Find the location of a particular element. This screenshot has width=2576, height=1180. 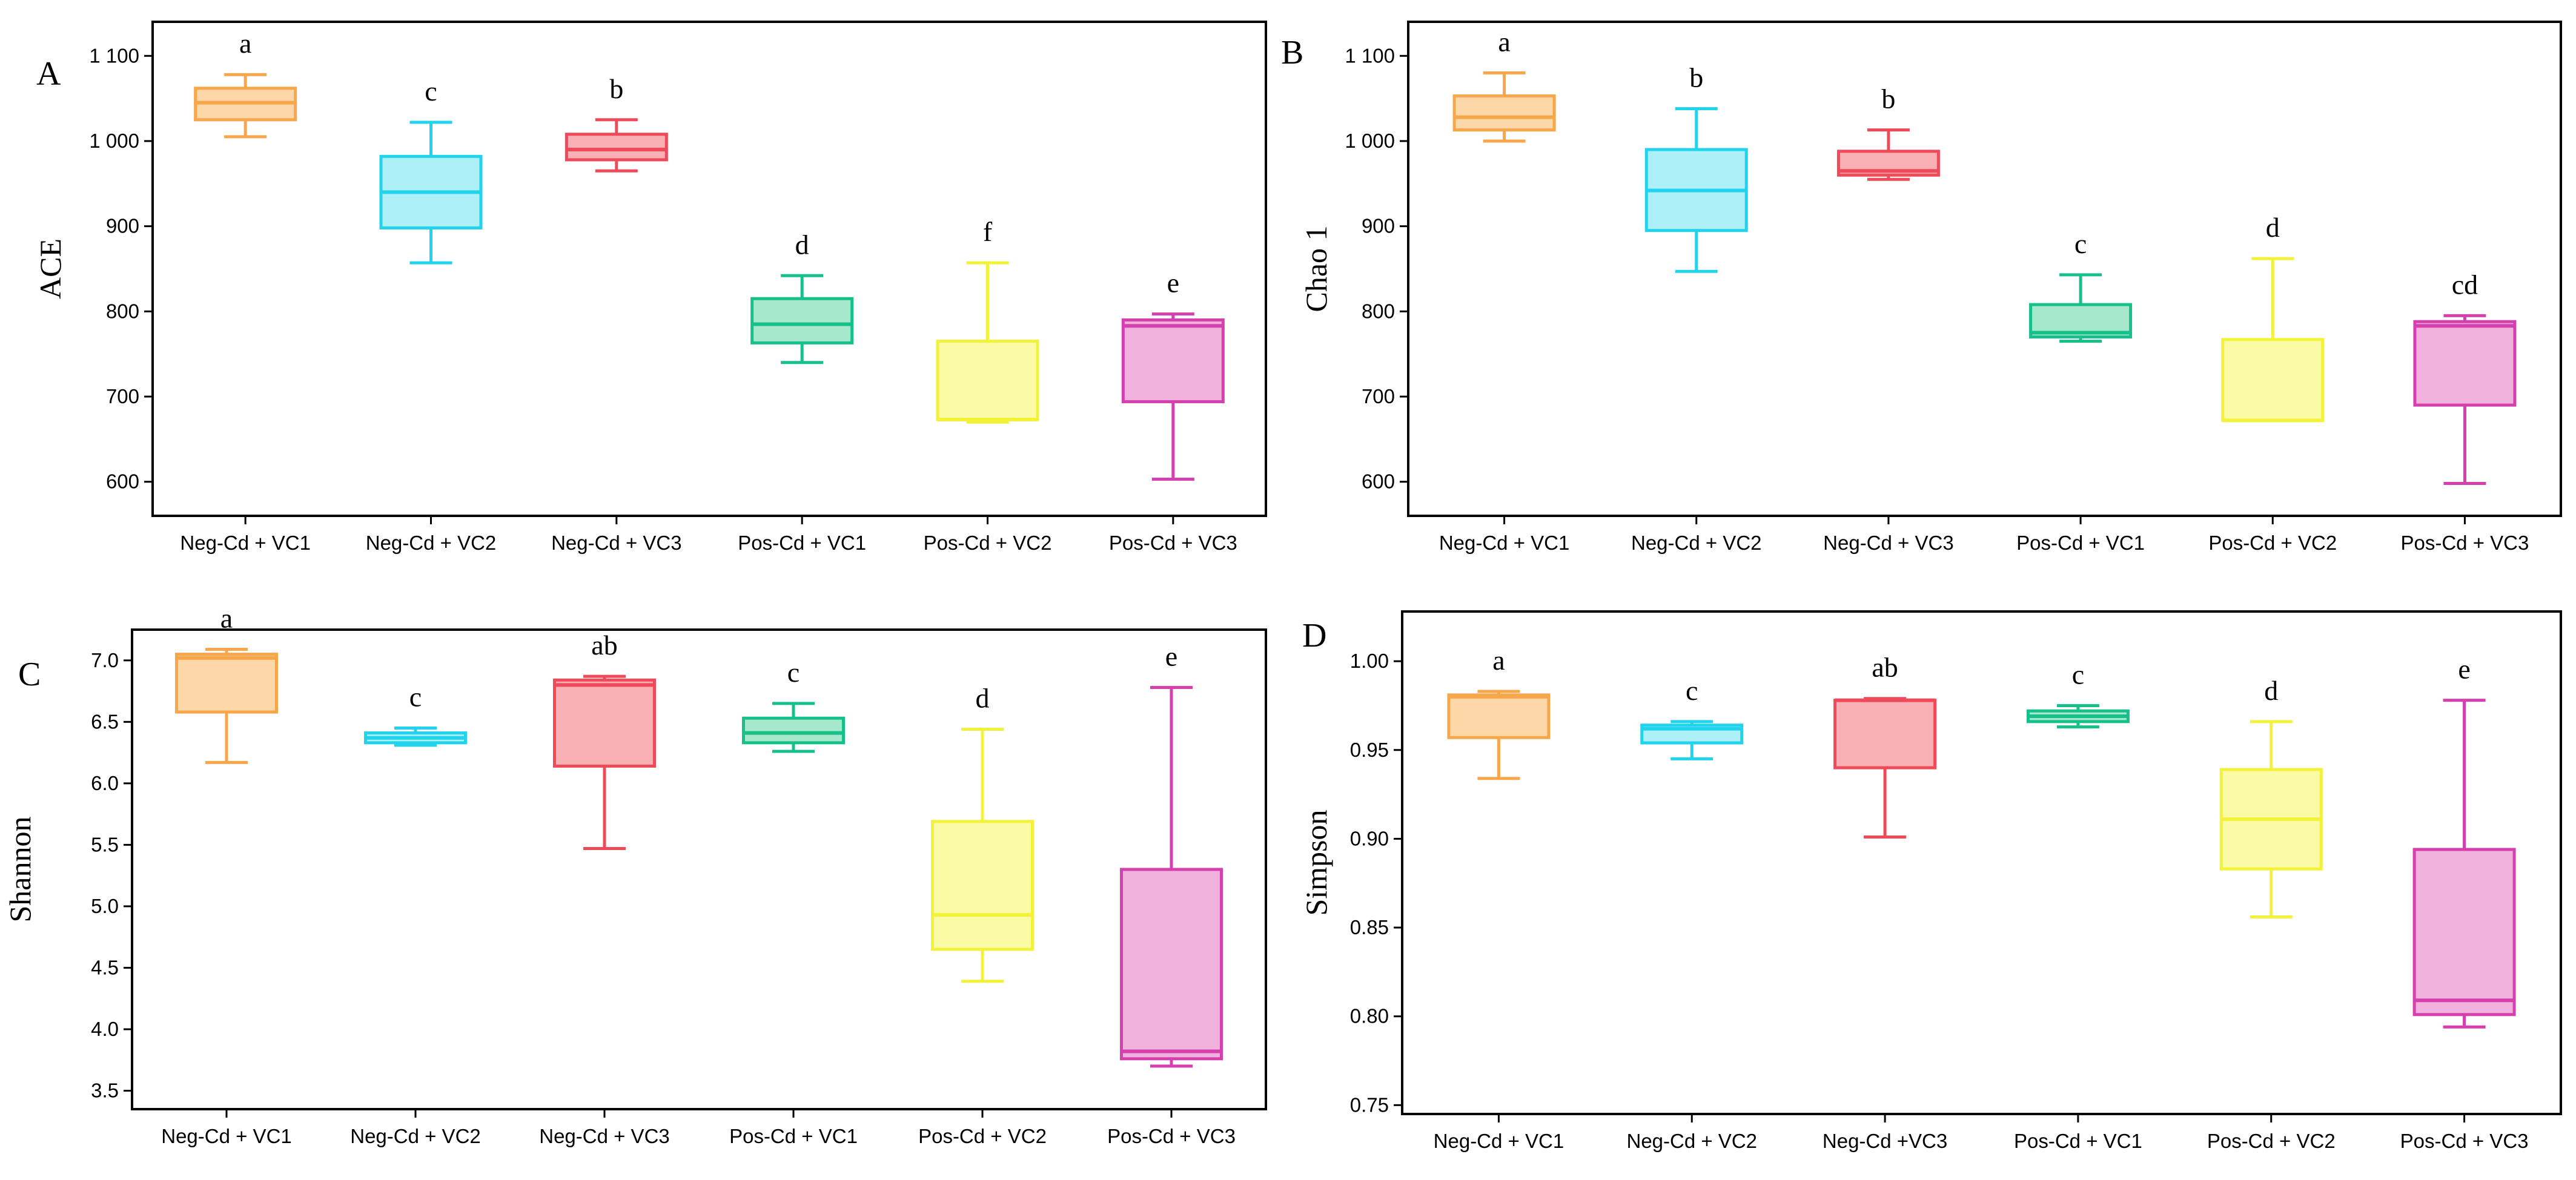

chart-b-x-tick-label-2: Neg-Cd + VC3 is located at coordinates (1888, 543).